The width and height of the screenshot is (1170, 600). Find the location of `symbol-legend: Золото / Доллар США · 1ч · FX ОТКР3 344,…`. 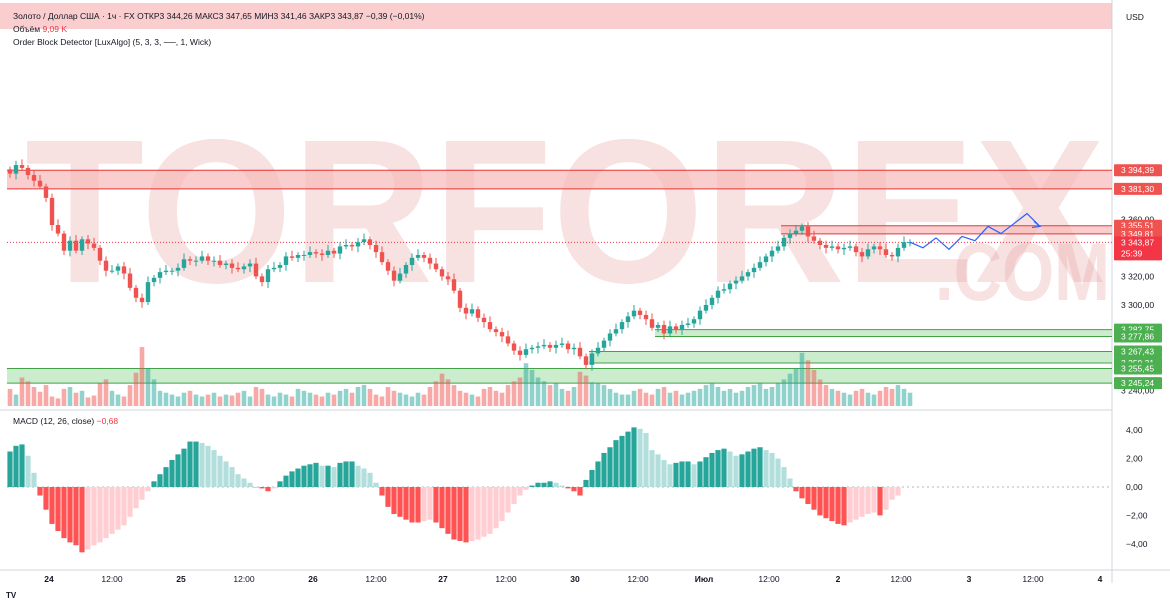

symbol-legend: Золото / Доллар США · 1ч · FX ОТКР3 344,… is located at coordinates (219, 16).